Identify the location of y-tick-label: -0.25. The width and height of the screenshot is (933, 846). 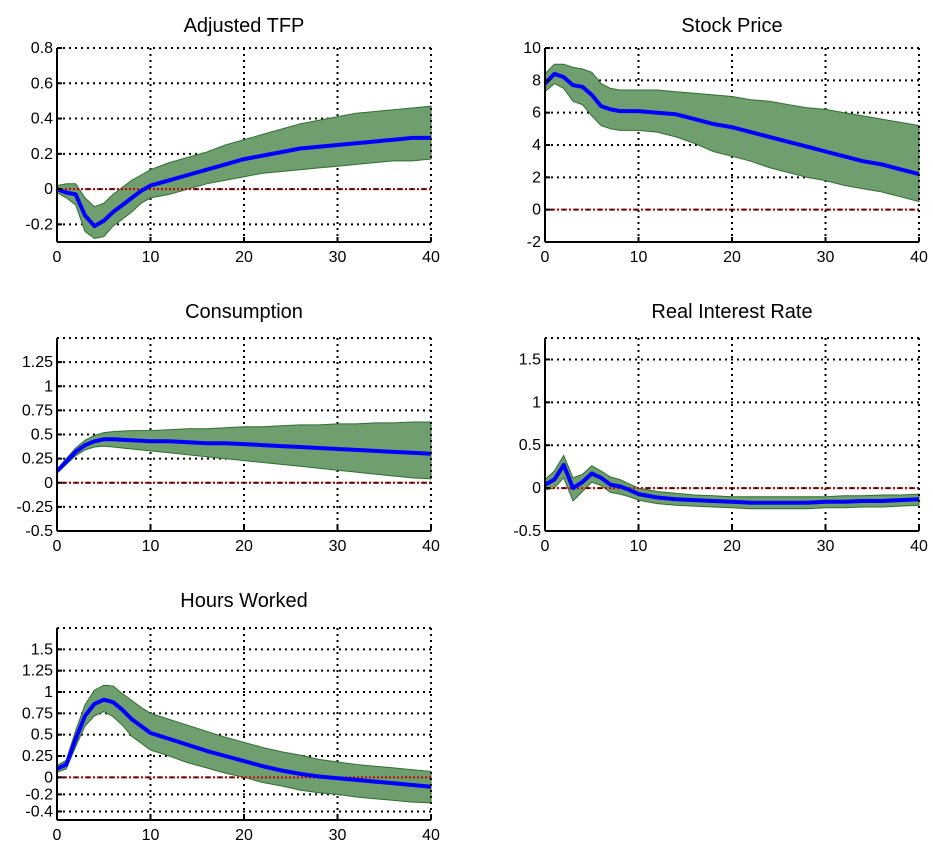
(35, 507).